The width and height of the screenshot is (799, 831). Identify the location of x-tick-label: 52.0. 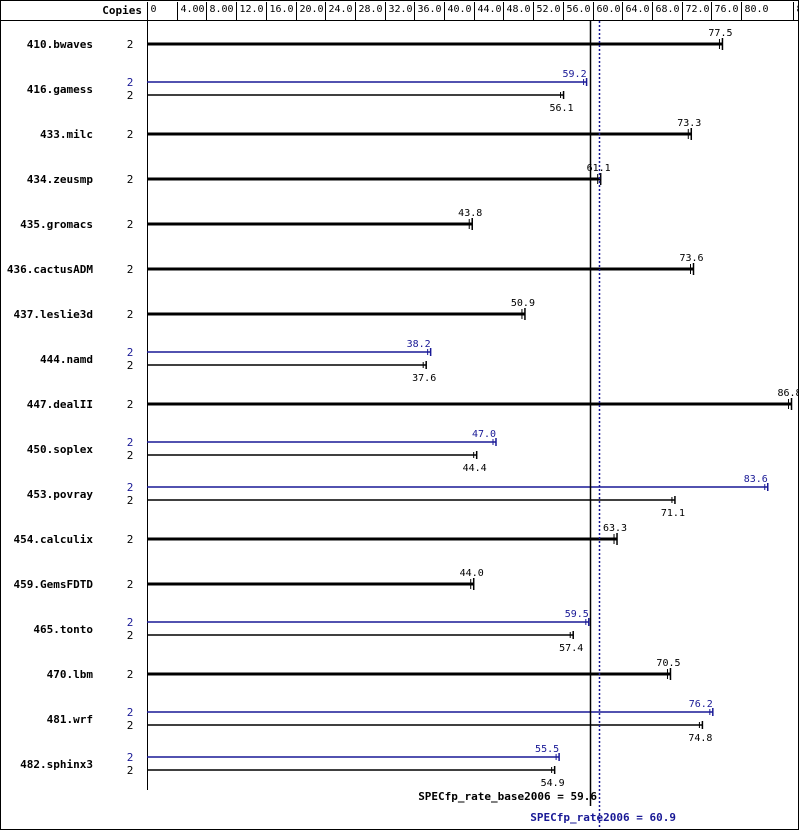
(549, 9).